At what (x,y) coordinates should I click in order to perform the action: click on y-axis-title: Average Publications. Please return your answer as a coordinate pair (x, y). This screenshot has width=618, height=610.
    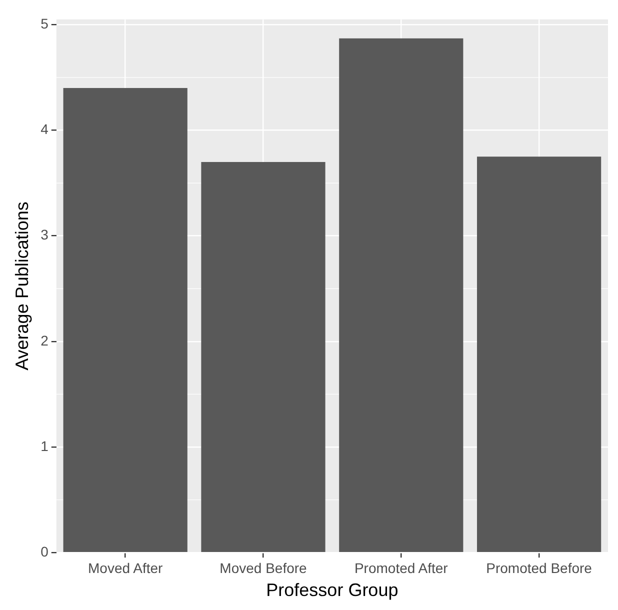
    Looking at the image, I should click on (22, 286).